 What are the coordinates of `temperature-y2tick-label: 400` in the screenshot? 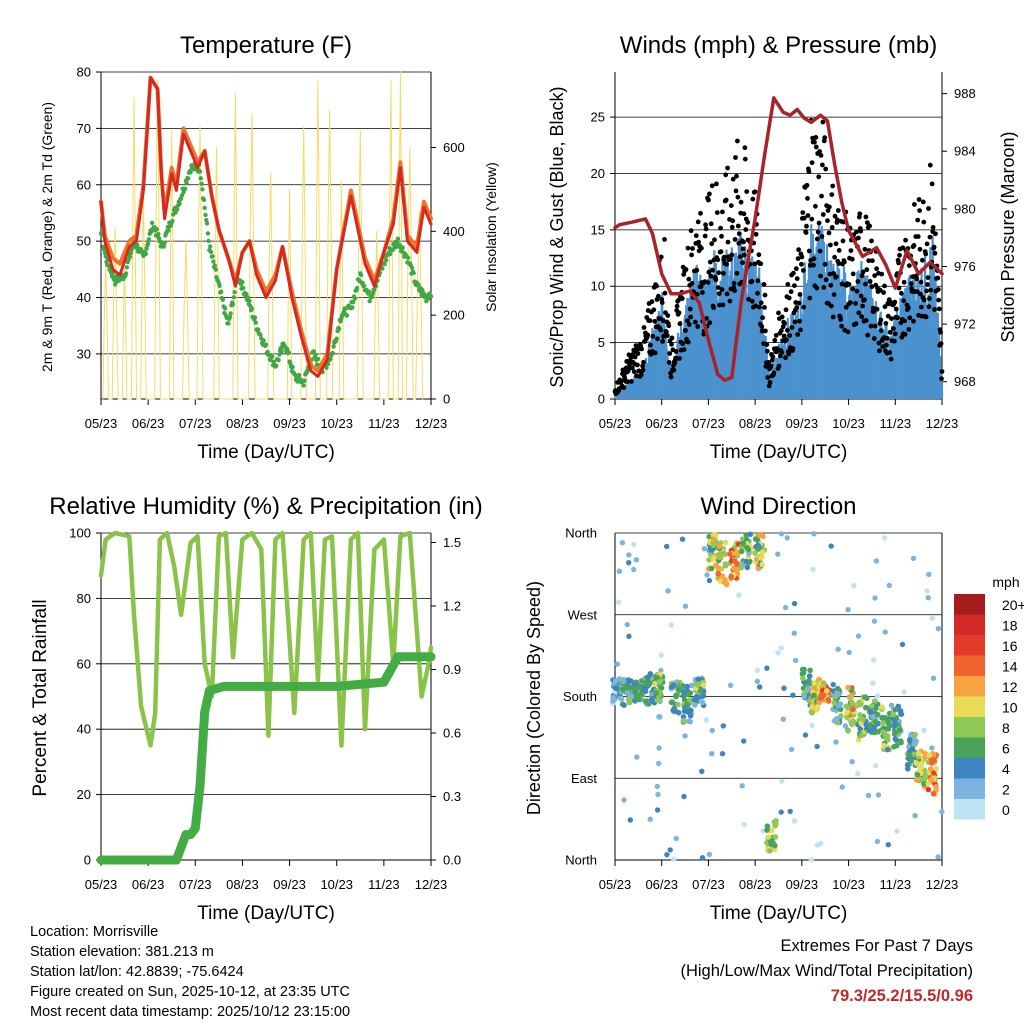 It's located at (454, 231).